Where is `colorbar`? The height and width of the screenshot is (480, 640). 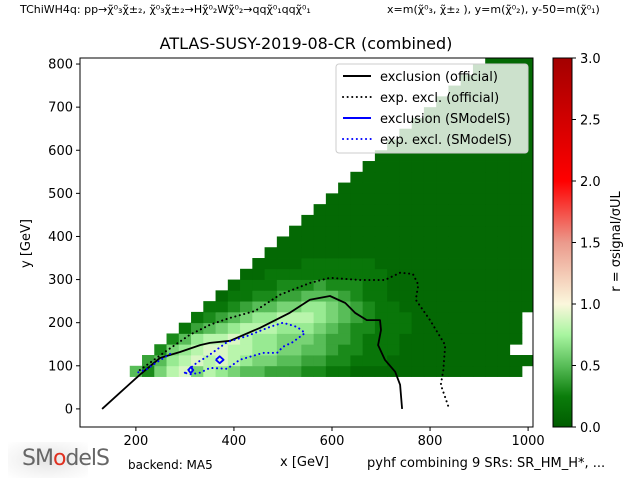 colorbar is located at coordinates (562, 242).